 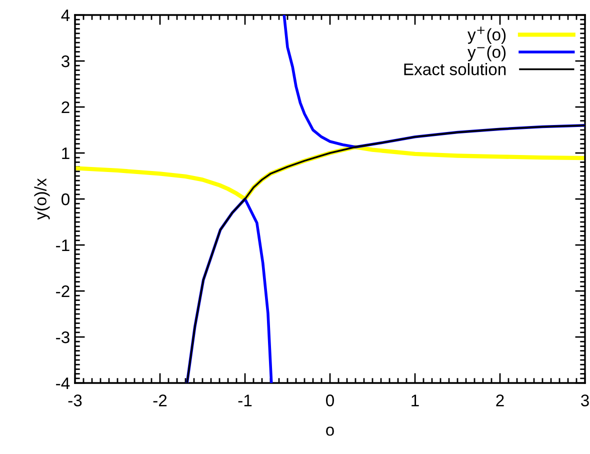 I want to click on y-axis-title: y(o)/x, so click(x=42, y=199).